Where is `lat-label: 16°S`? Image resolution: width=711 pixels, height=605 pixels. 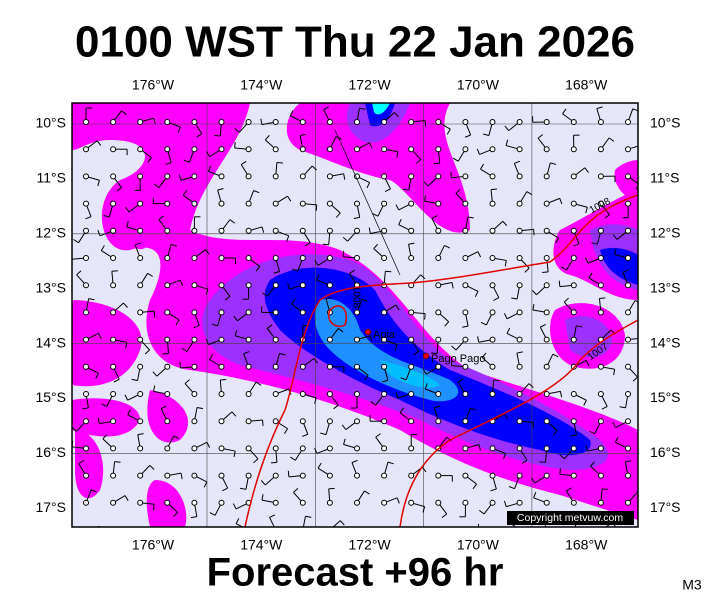
lat-label: 16°S is located at coordinates (665, 452).